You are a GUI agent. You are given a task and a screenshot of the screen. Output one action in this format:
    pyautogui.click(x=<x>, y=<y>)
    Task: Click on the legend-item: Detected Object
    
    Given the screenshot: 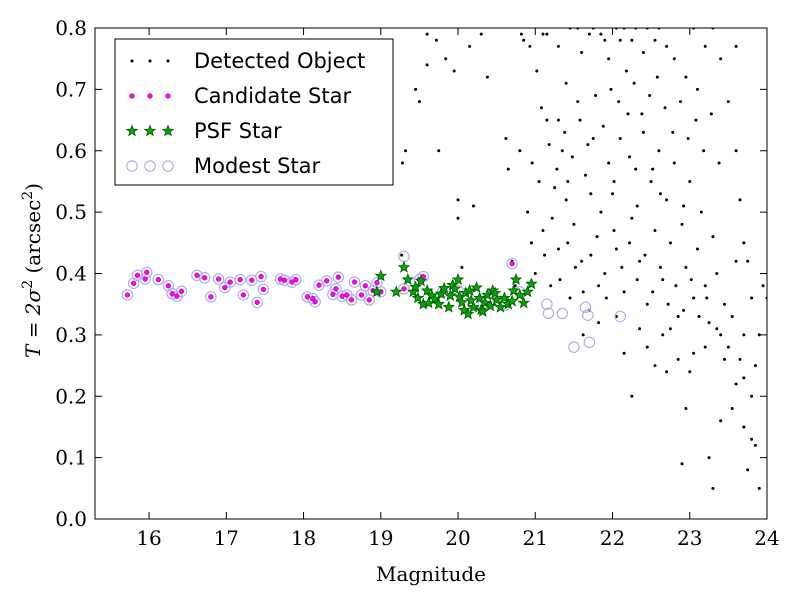 What is the action you would take?
    pyautogui.click(x=247, y=61)
    